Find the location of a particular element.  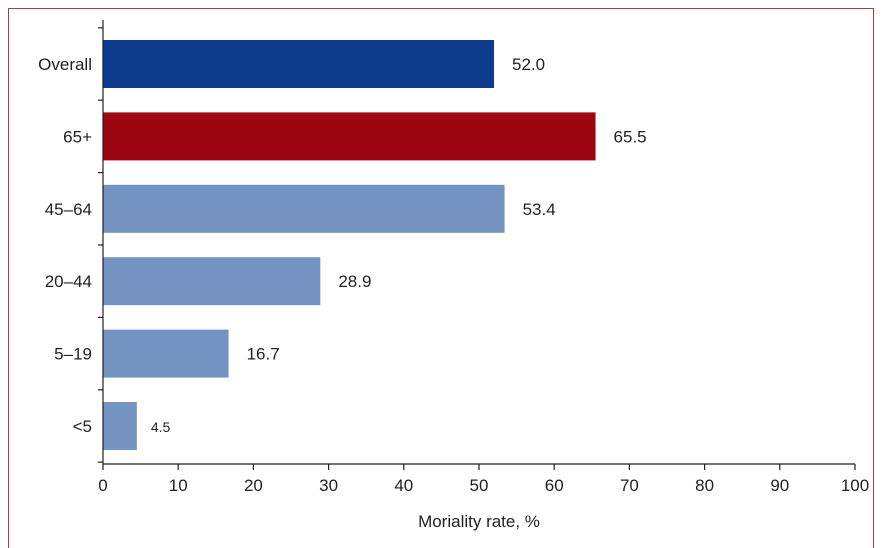

category-label-4: 5–19 is located at coordinates (73, 354).